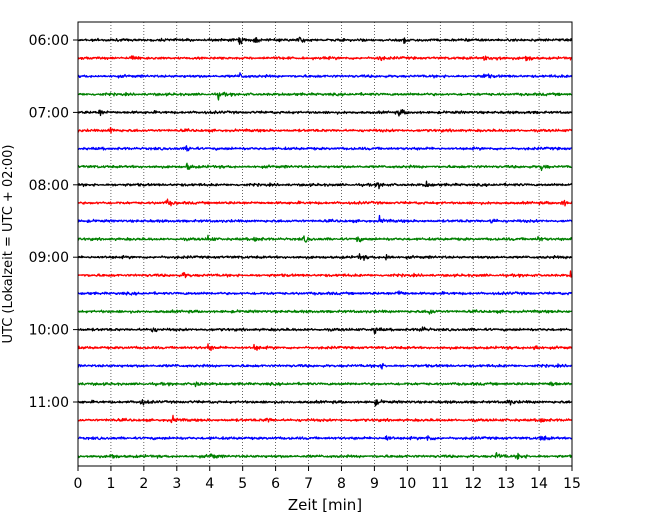  Describe the element at coordinates (49, 41) in the screenshot. I see `y-tick-label: 06:00` at that location.